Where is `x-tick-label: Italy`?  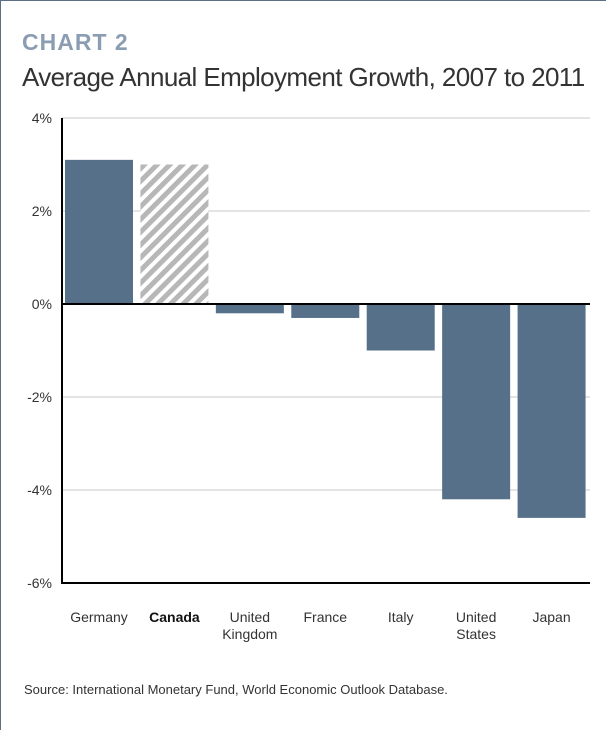 x-tick-label: Italy is located at coordinates (401, 617).